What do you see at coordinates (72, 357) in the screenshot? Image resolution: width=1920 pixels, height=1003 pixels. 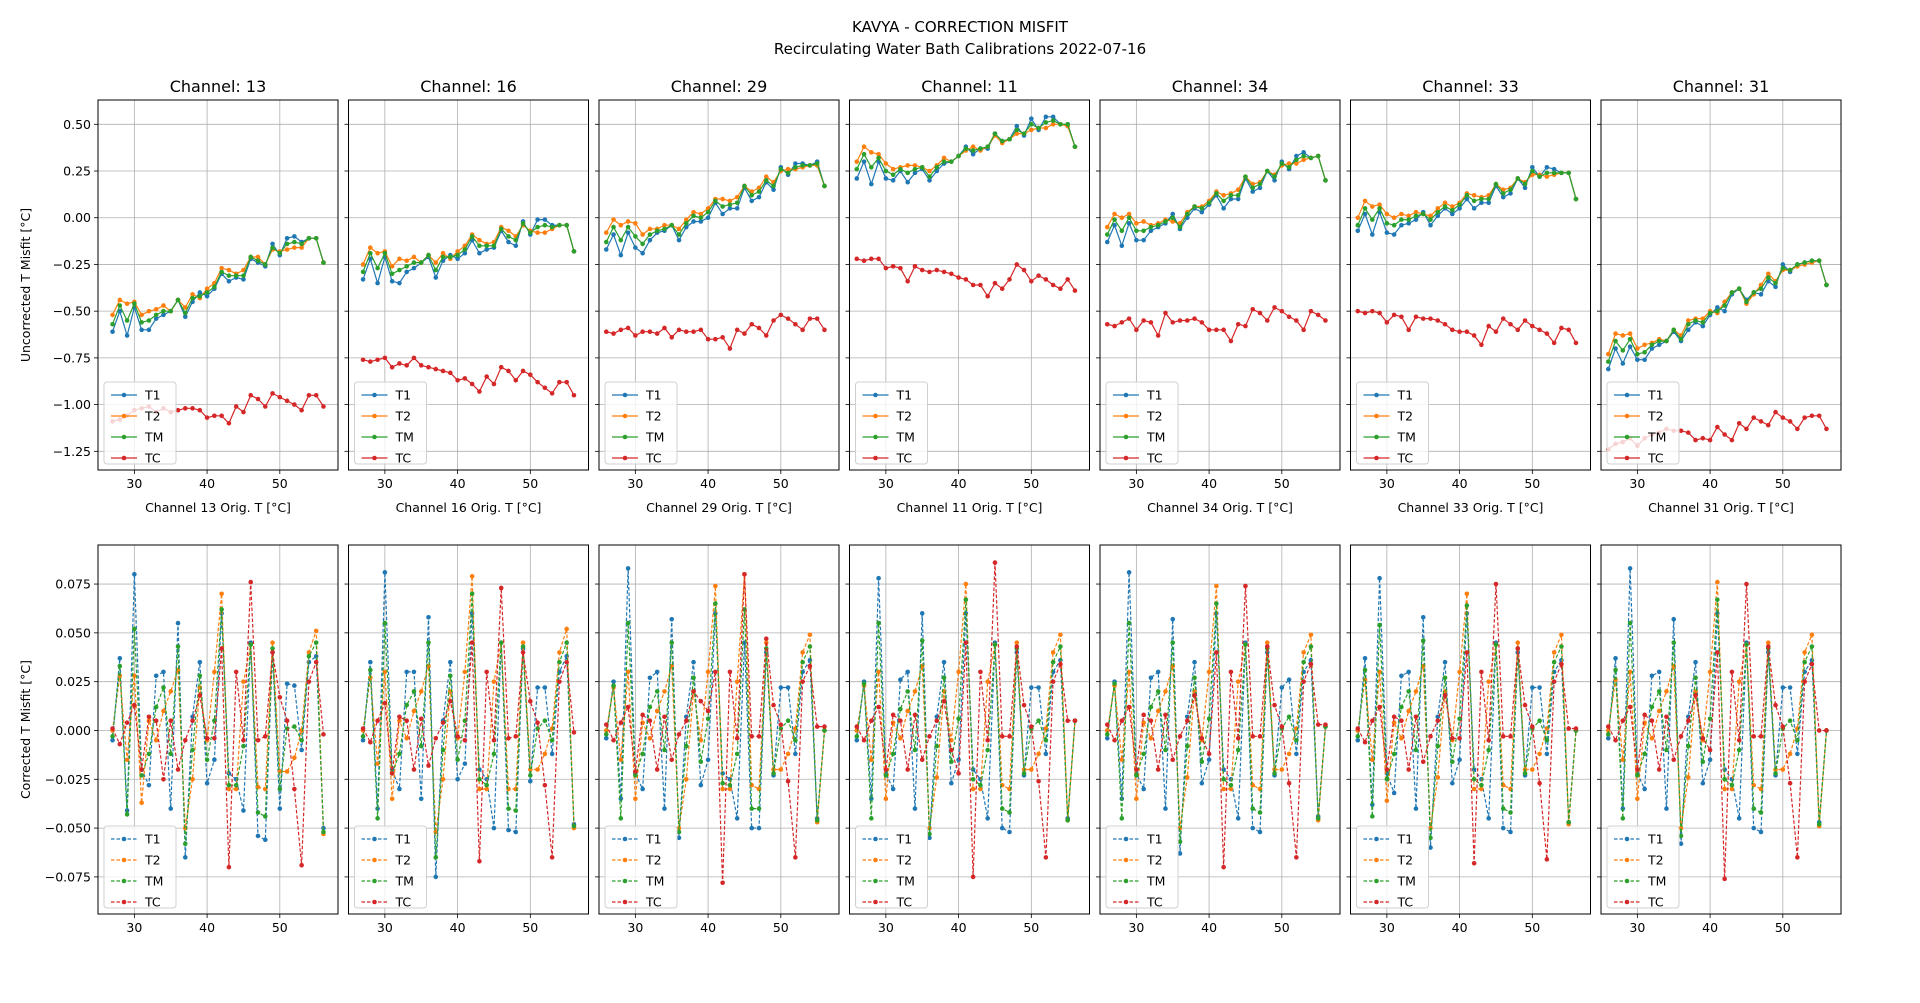 I see `y-tick-label: −0.75` at bounding box center [72, 357].